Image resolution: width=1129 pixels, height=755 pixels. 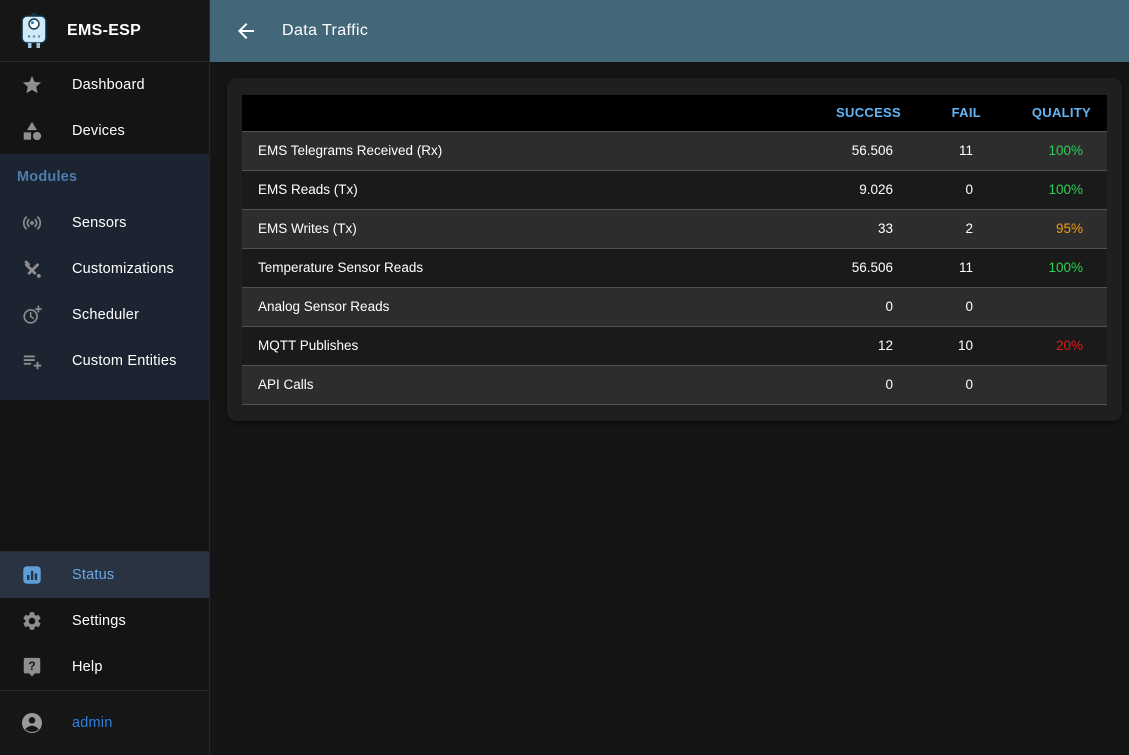 What do you see at coordinates (104, 667) in the screenshot?
I see `sidebar-item-help: ? Help` at bounding box center [104, 667].